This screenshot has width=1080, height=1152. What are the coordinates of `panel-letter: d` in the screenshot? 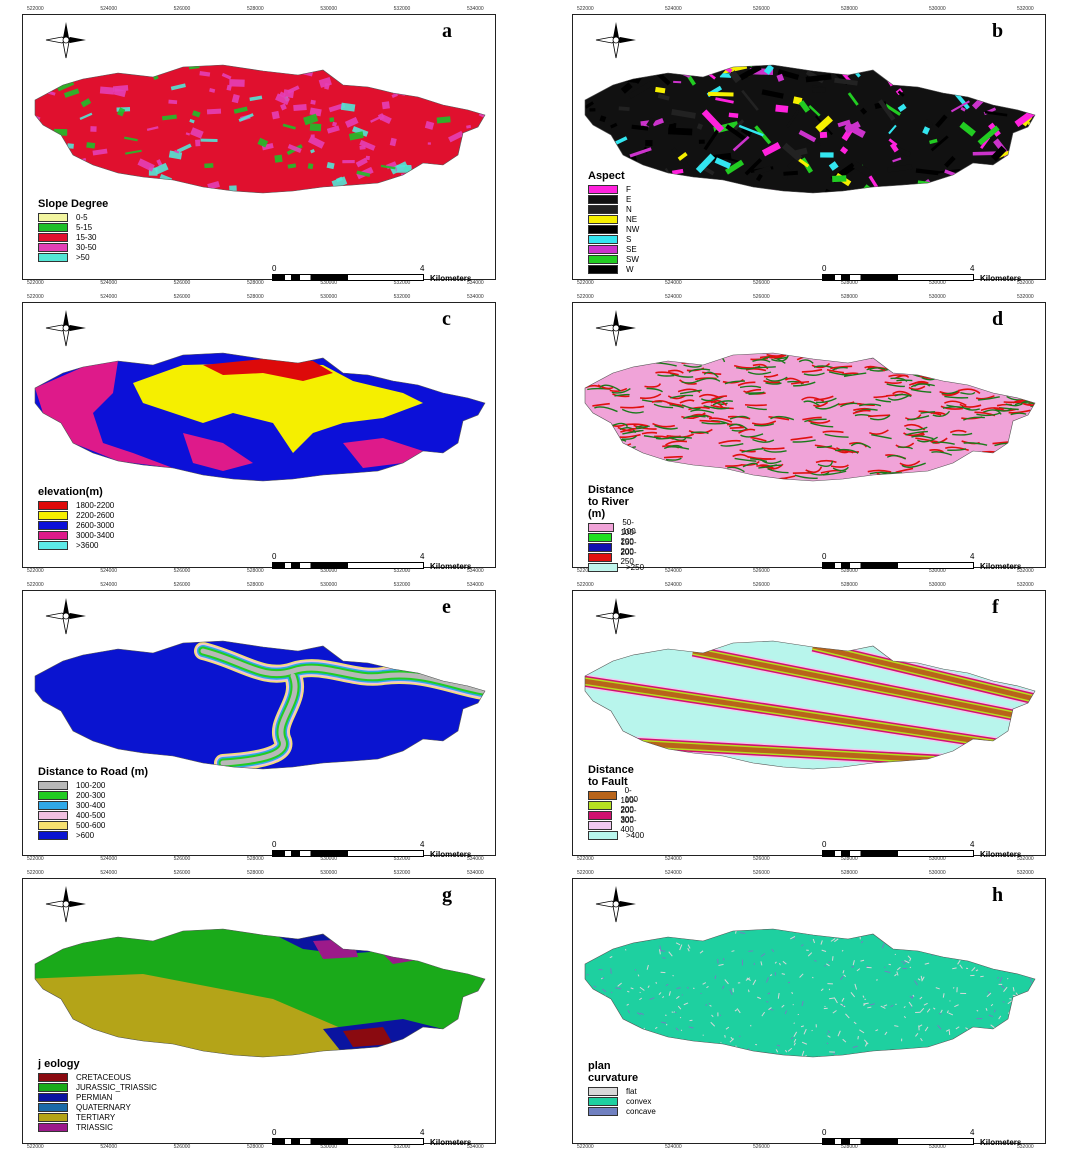 It's located at (998, 319).